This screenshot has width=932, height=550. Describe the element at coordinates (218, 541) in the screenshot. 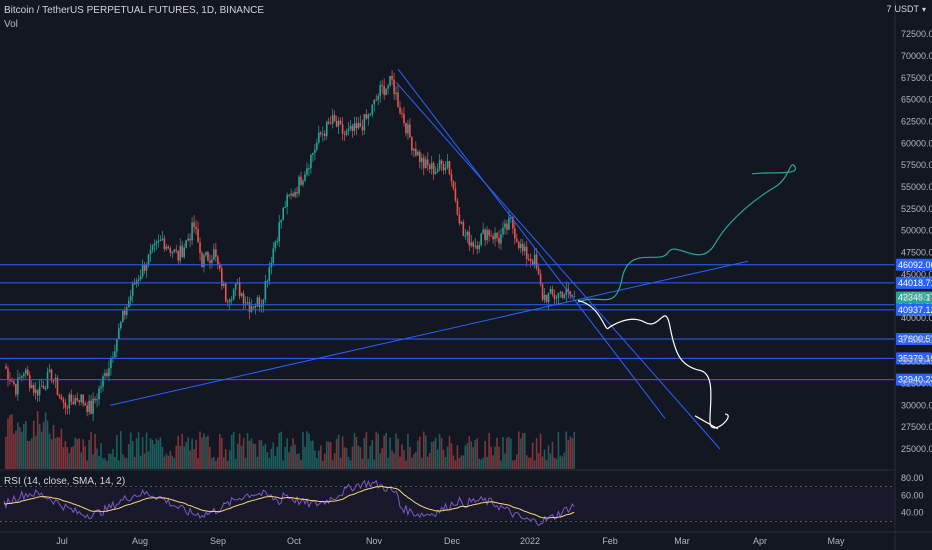

I see `time-tick-label: Sep` at that location.